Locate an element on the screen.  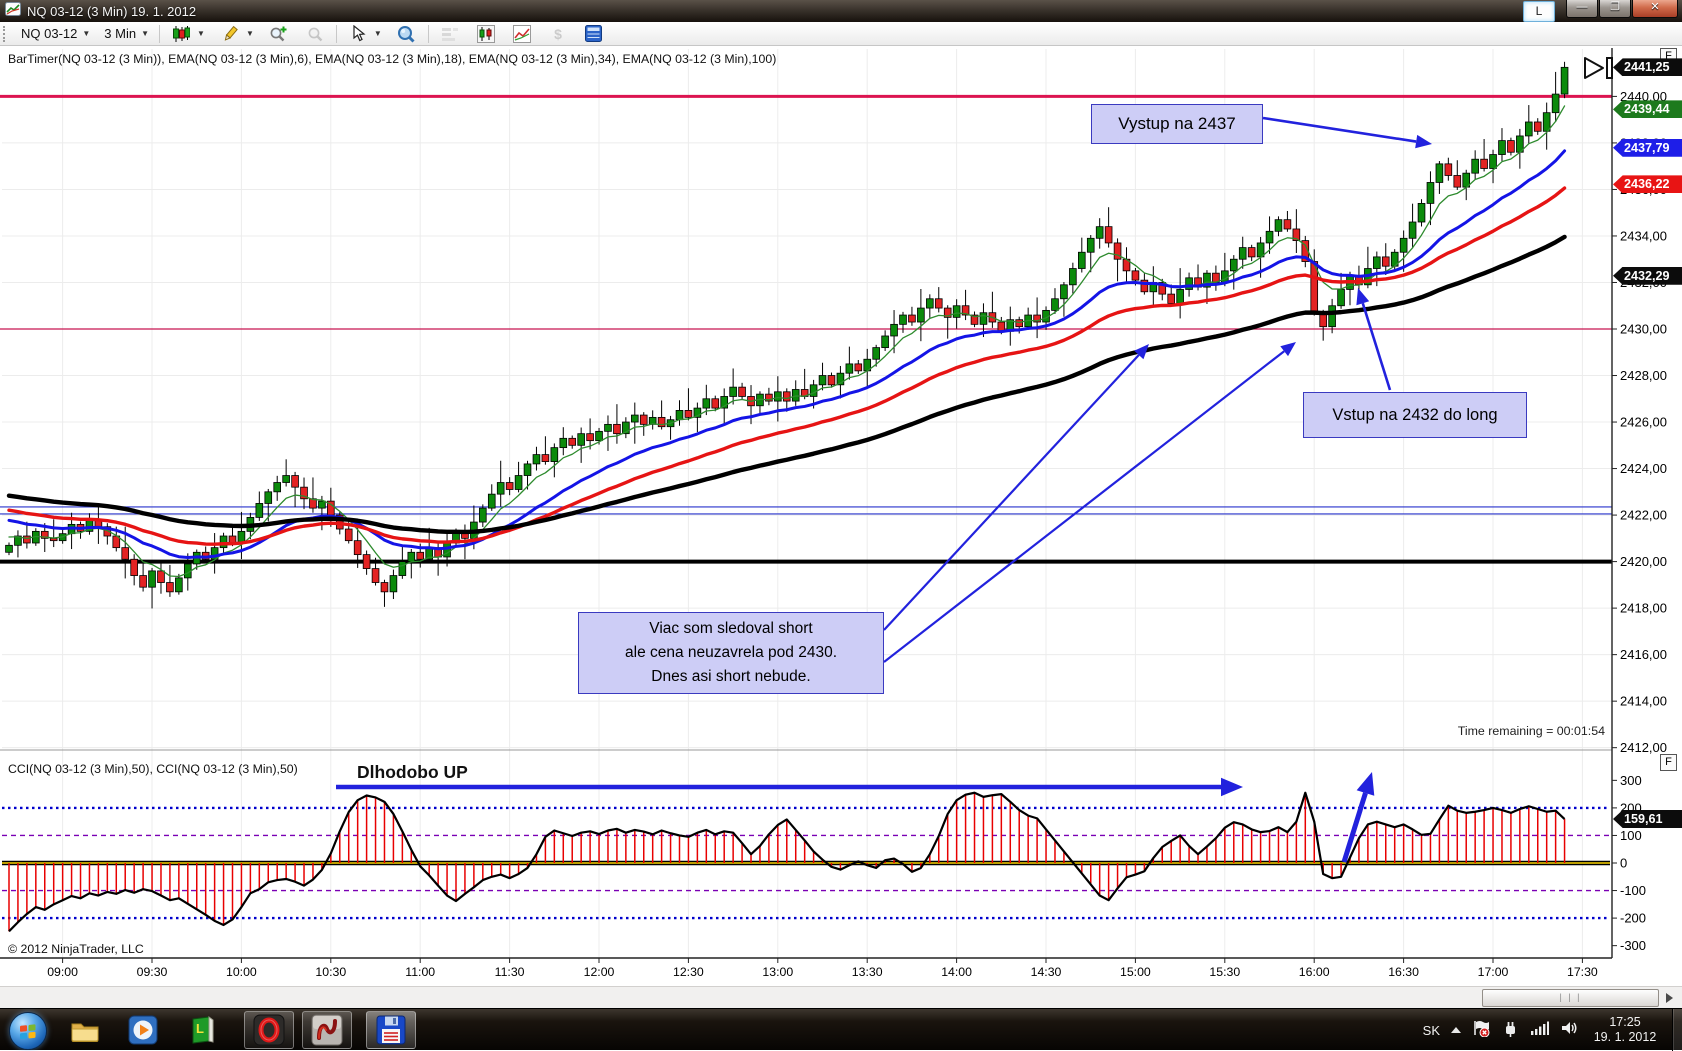
show-desktop-button is located at coordinates (1677, 1030).